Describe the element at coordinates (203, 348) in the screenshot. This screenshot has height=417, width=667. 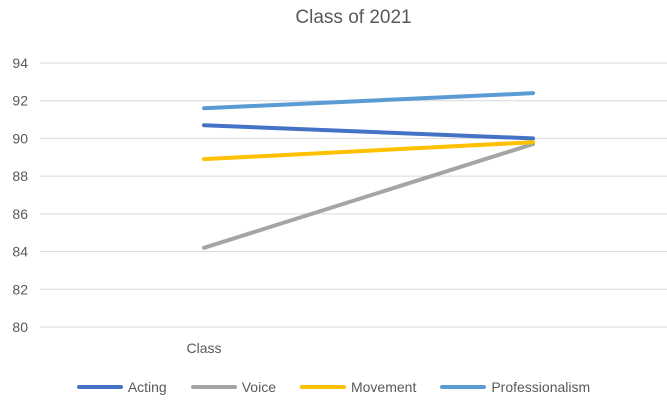
I see `x-axis-category-label: Class` at that location.